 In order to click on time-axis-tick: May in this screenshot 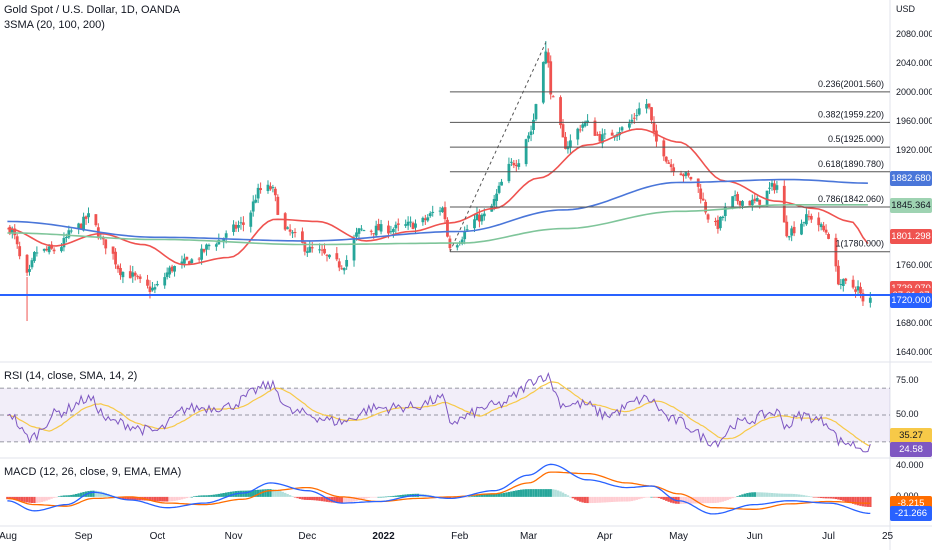, I will do `click(679, 536)`.